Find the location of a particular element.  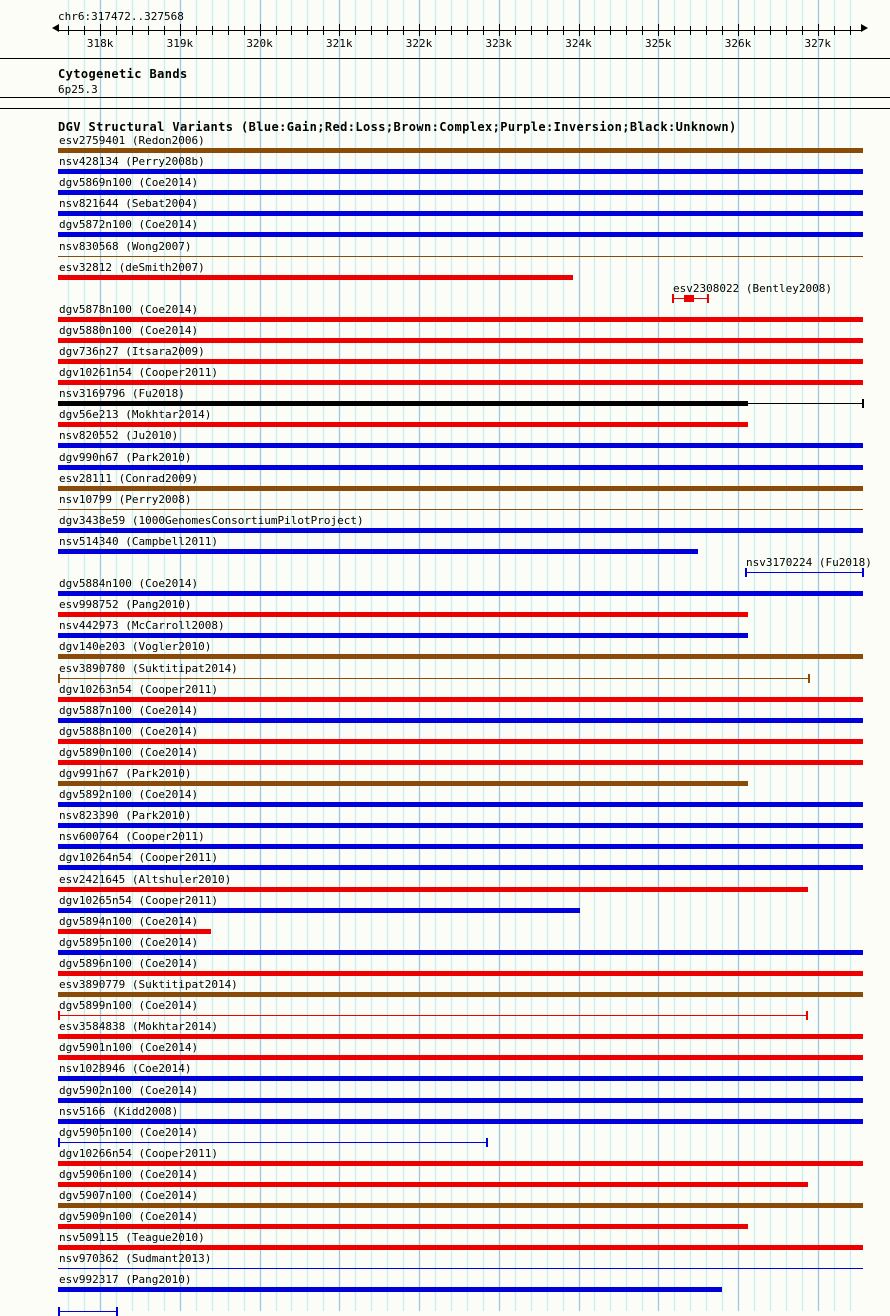

dgv-feature-row: dgv736n27 (Itsara2009) is located at coordinates (445, 355).